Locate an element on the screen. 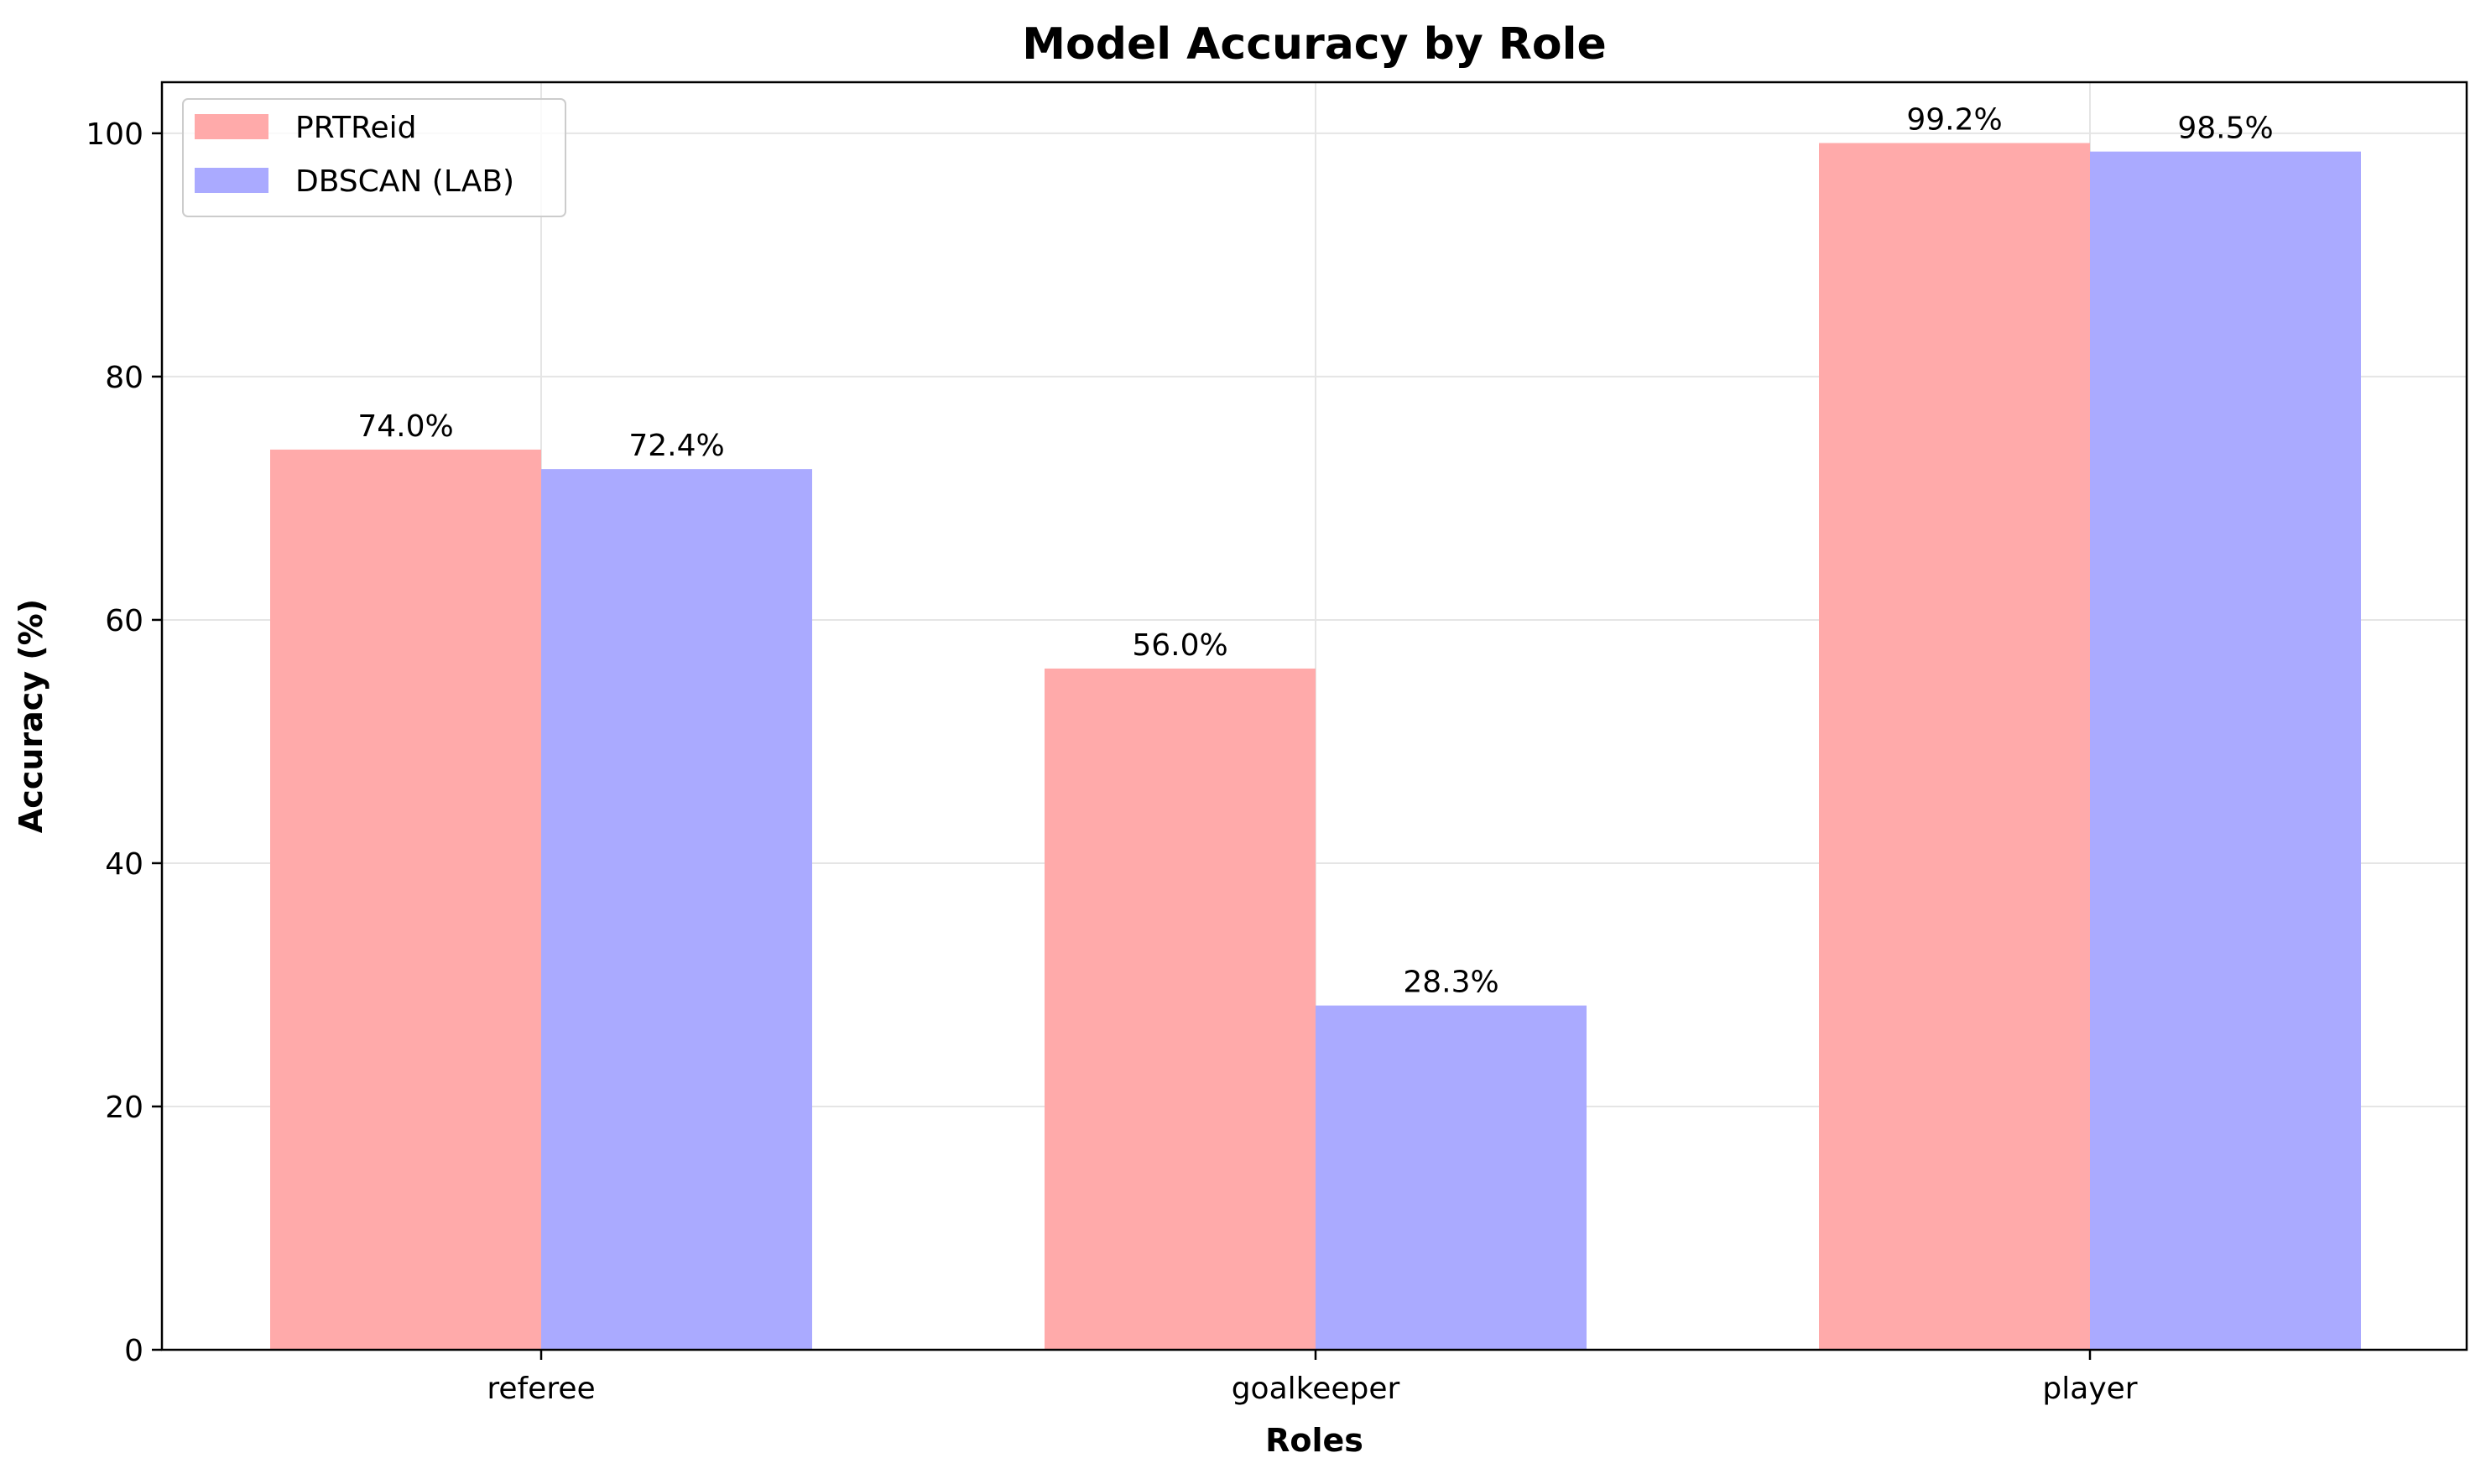  x-tick-label: referee is located at coordinates (541, 1389).